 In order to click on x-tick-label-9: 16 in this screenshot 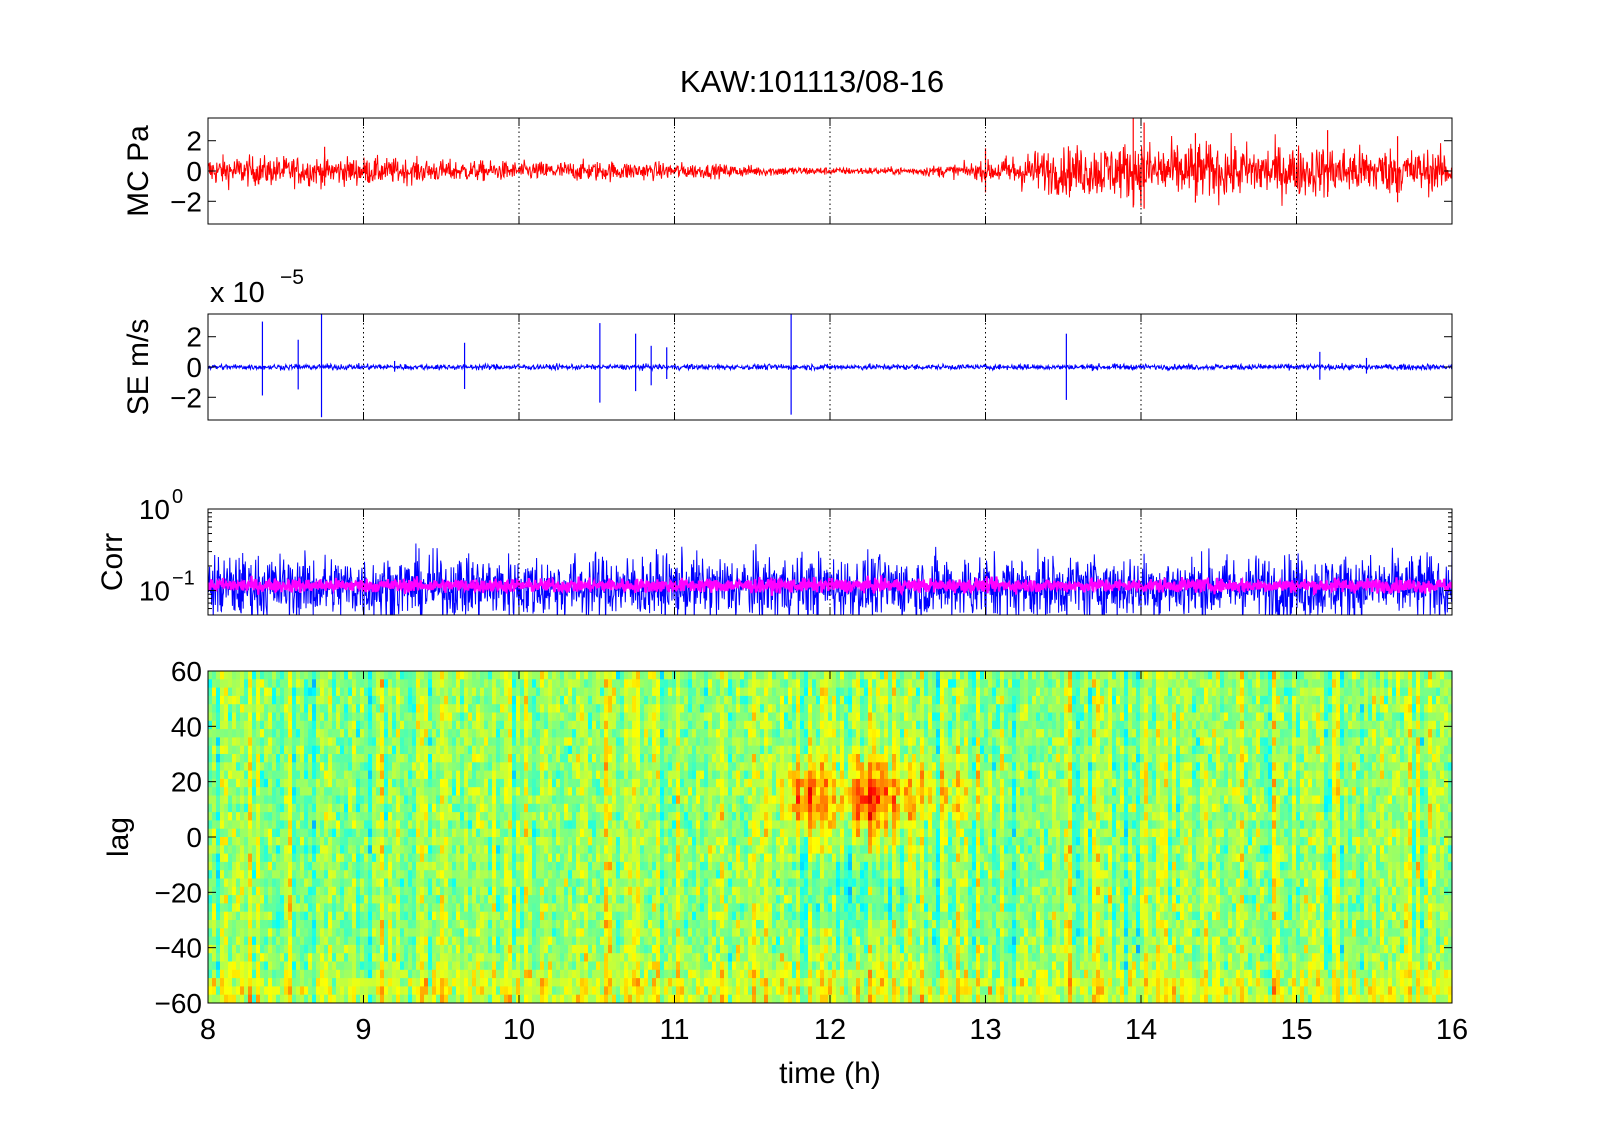, I will do `click(1452, 1030)`.